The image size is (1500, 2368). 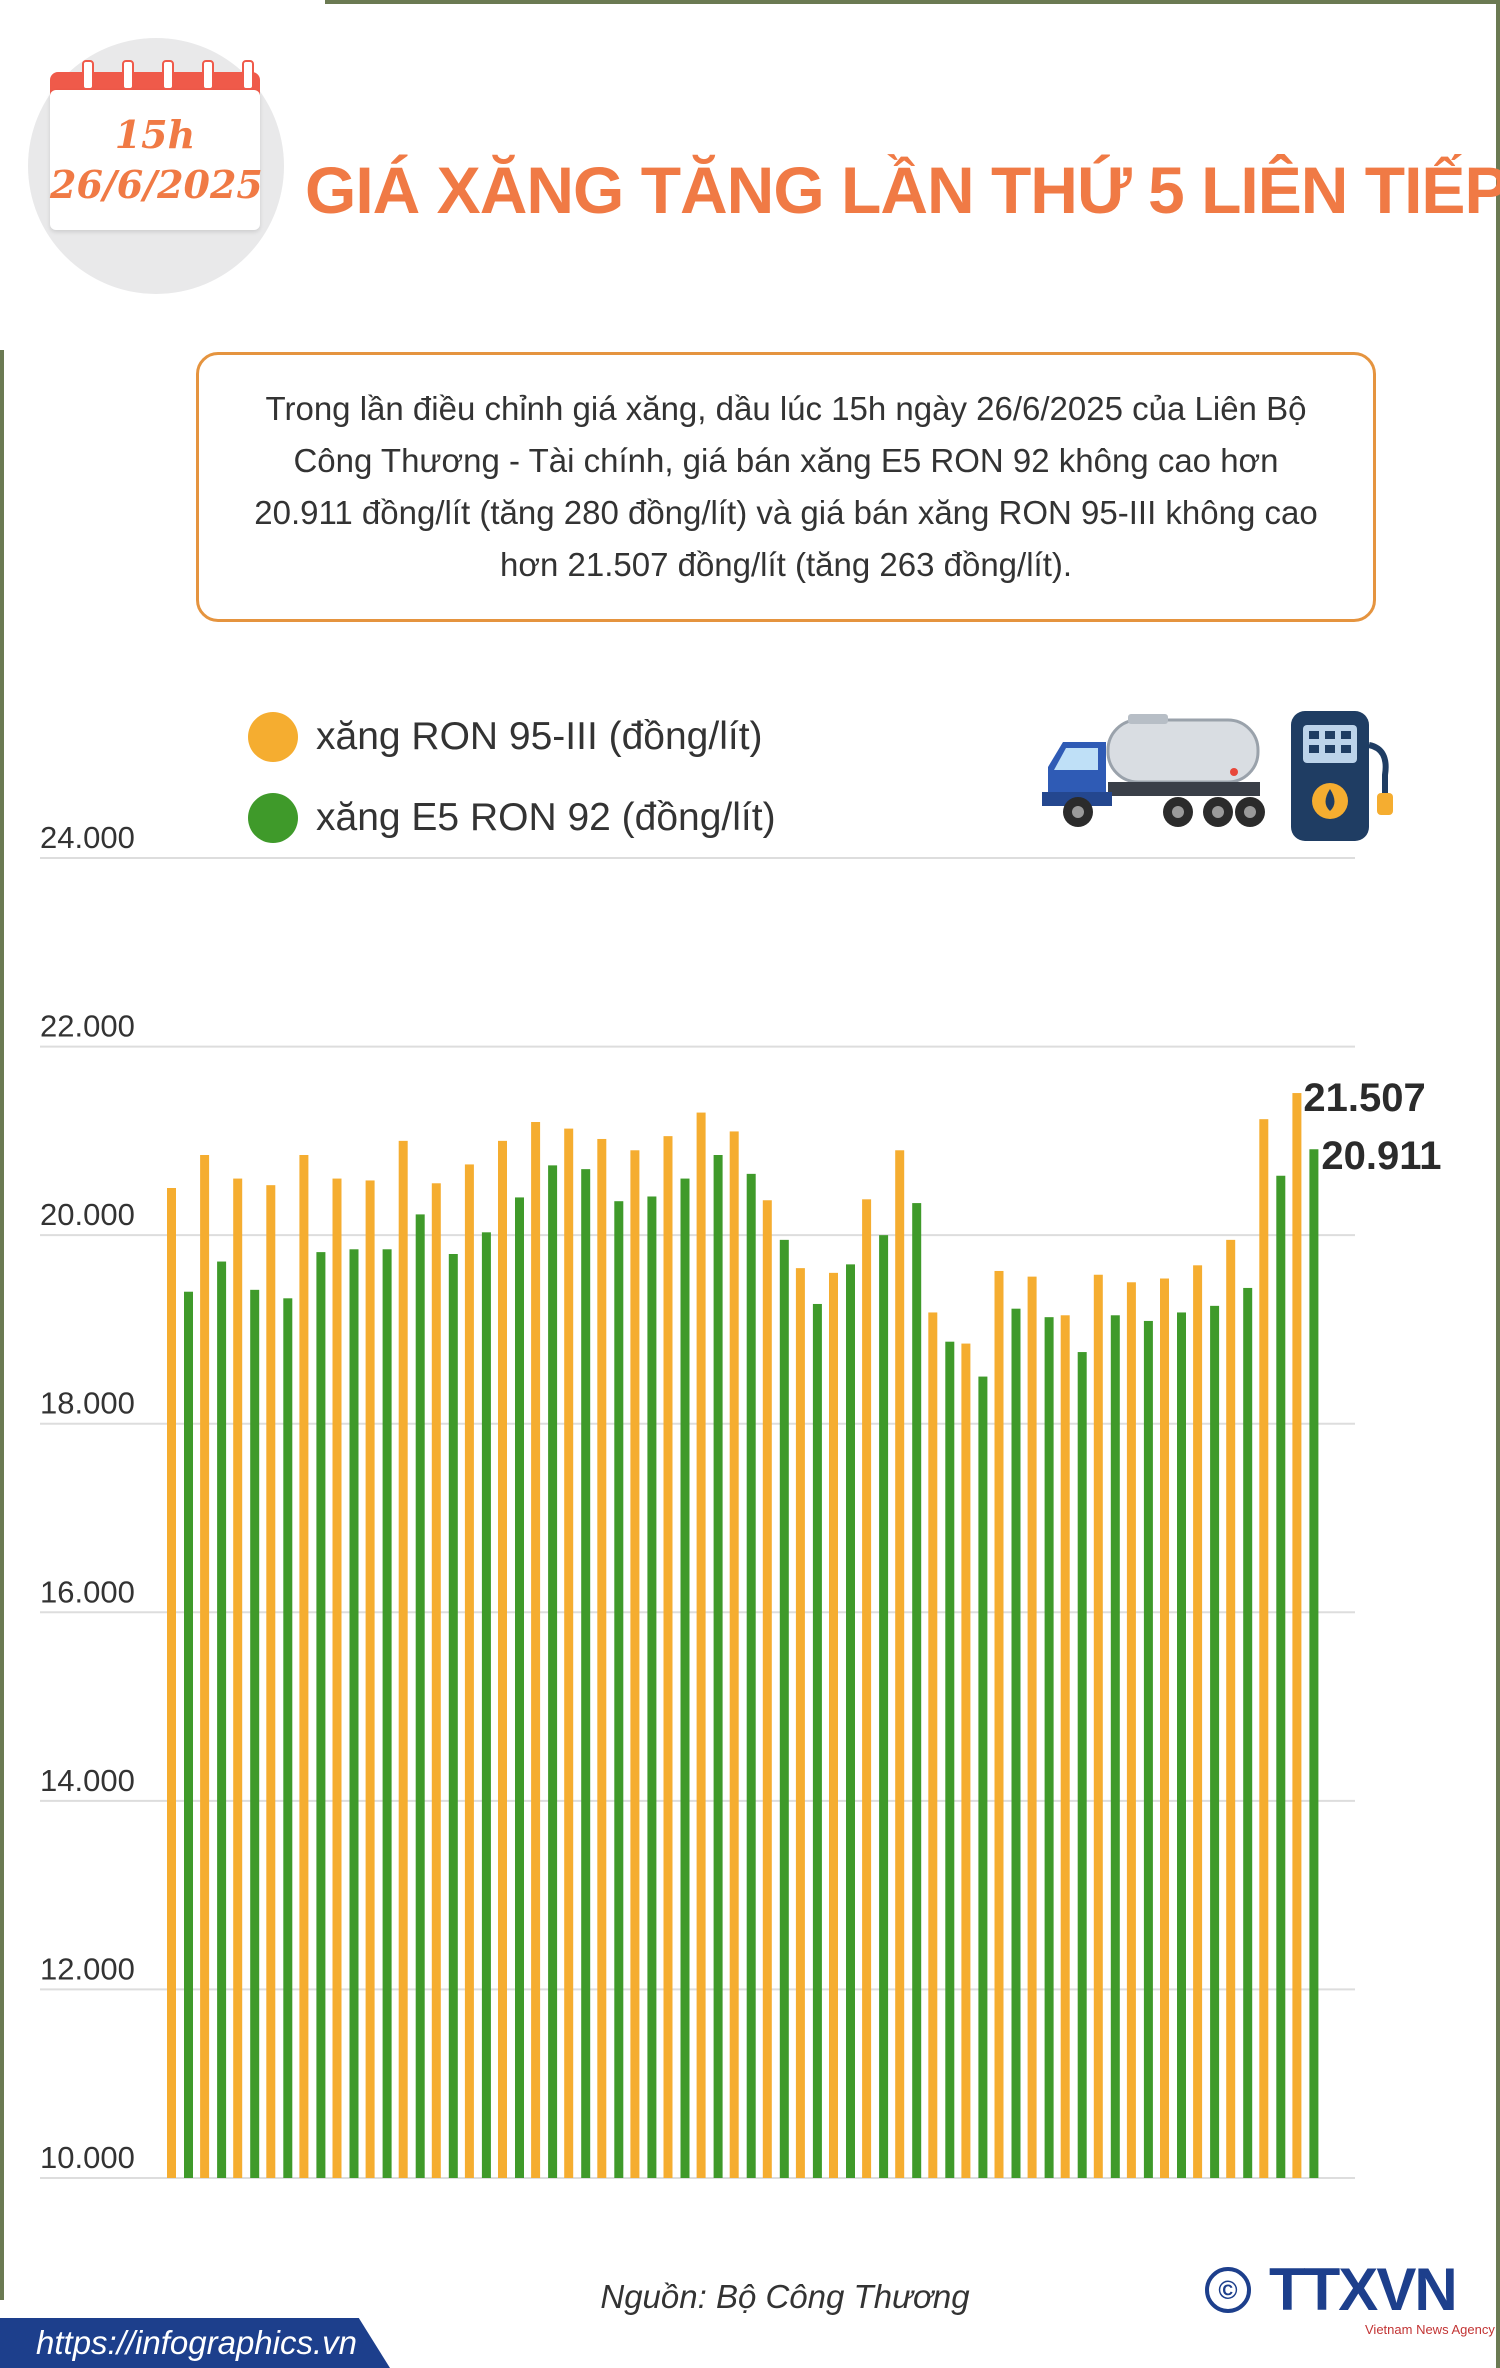 I want to click on legend-swatch-ron95, so click(x=273, y=737).